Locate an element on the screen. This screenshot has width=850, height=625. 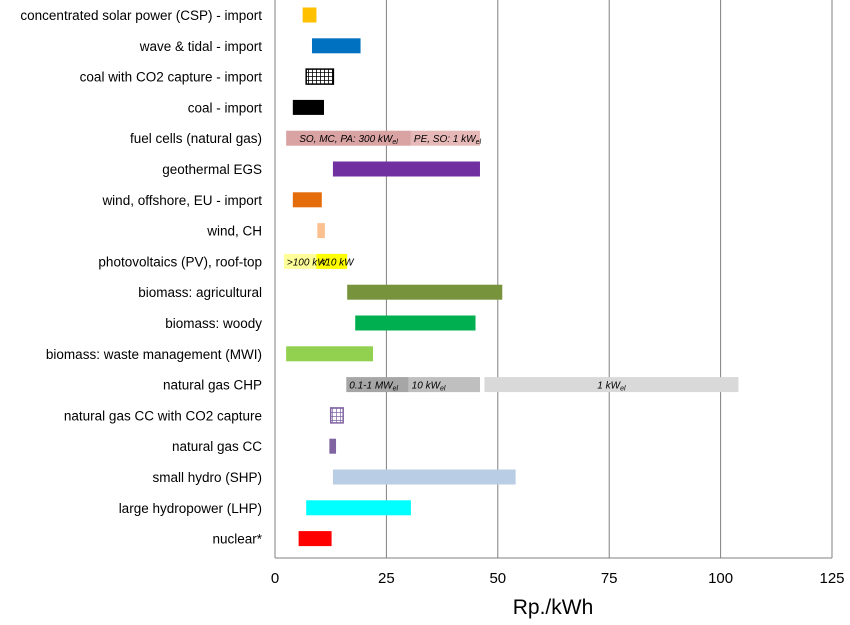
category-label: natural gas CC with CO2 capture is located at coordinates (163, 415).